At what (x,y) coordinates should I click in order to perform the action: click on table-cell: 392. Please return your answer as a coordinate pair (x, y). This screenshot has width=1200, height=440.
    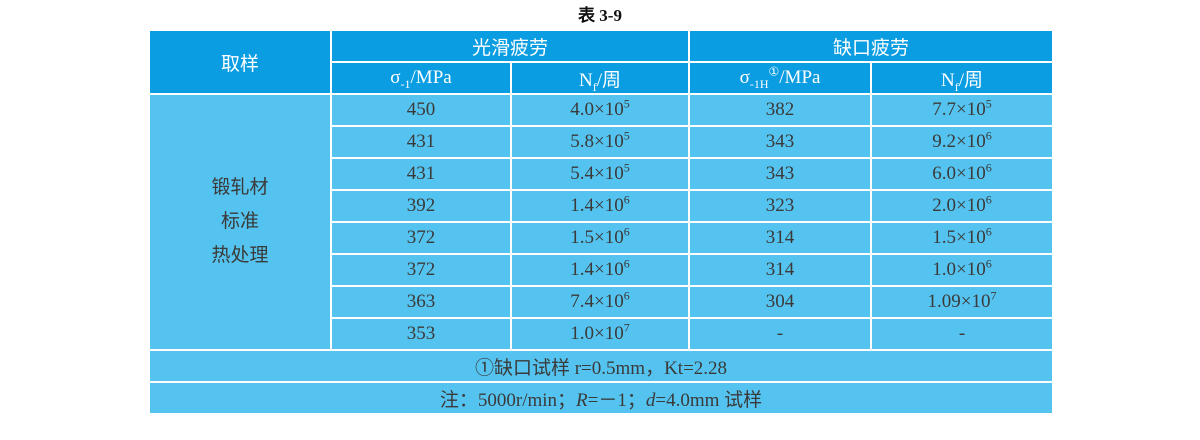
    Looking at the image, I should click on (421, 206).